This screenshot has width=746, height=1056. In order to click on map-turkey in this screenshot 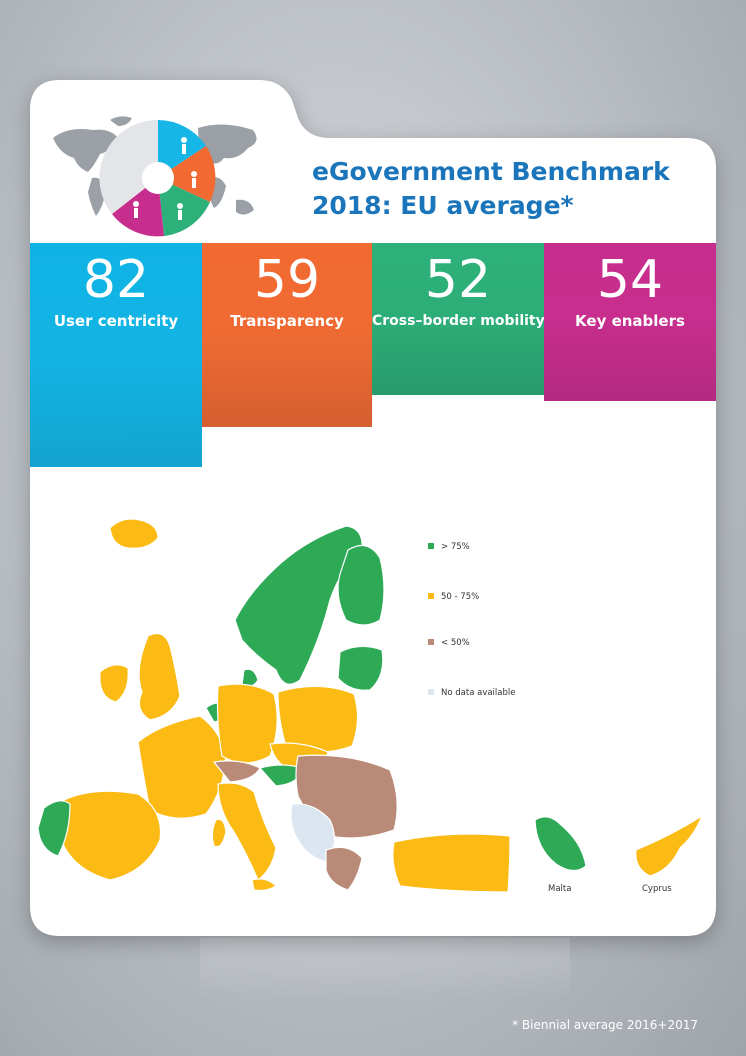, I will do `click(451, 863)`.